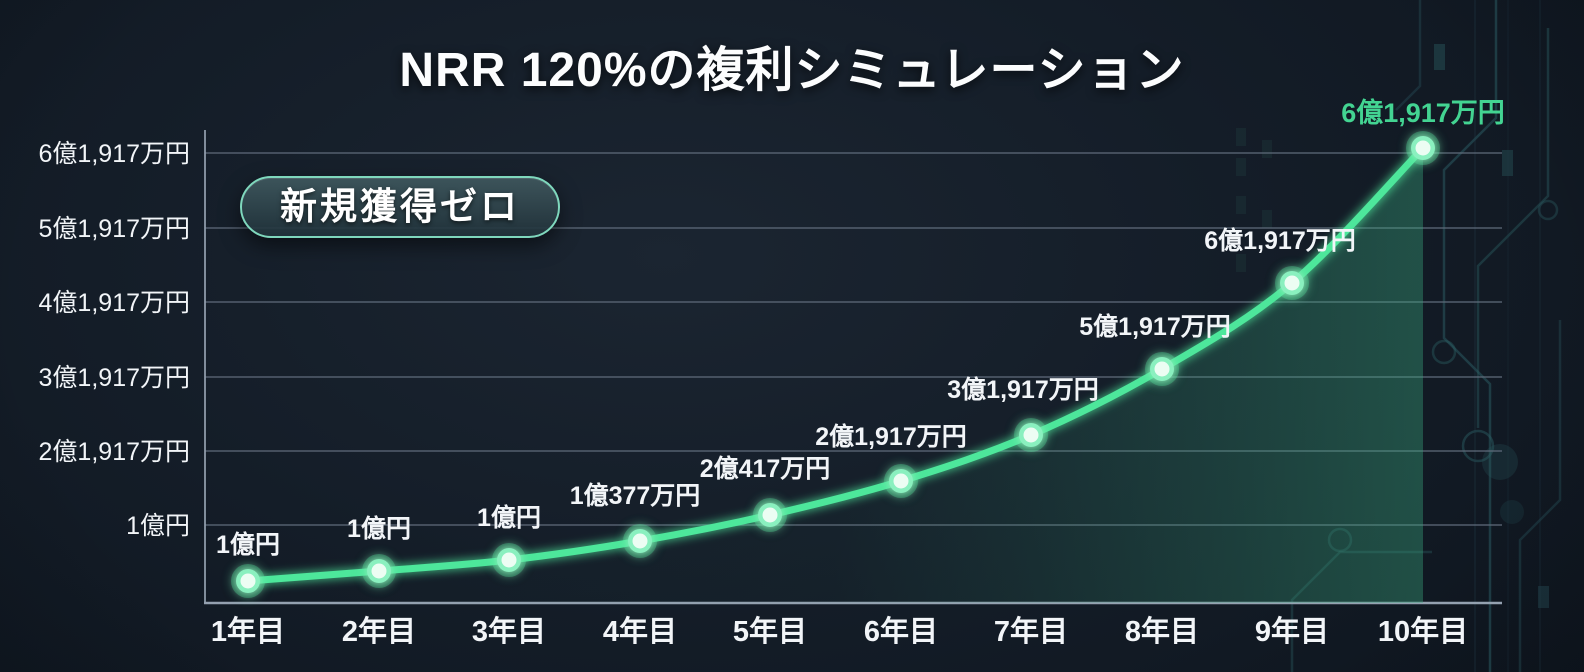  What do you see at coordinates (792, 70) in the screenshot?
I see `chart-title: NRR 120%の複利シミュレーション` at bounding box center [792, 70].